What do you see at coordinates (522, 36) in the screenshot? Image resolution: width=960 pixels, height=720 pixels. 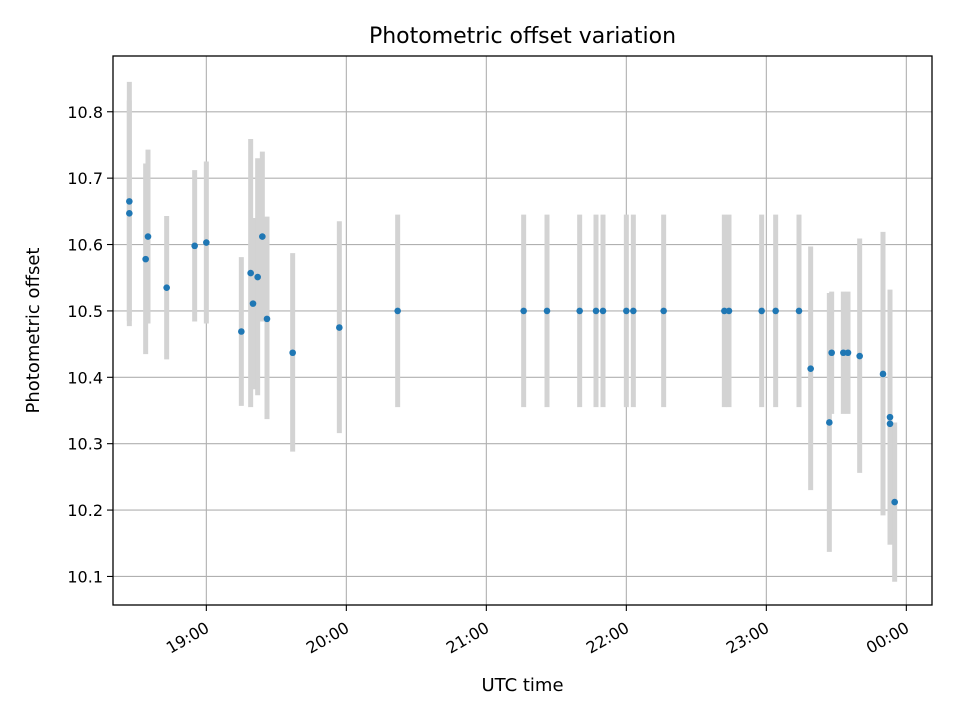 I see `chart-title: Photometric offset variation` at bounding box center [522, 36].